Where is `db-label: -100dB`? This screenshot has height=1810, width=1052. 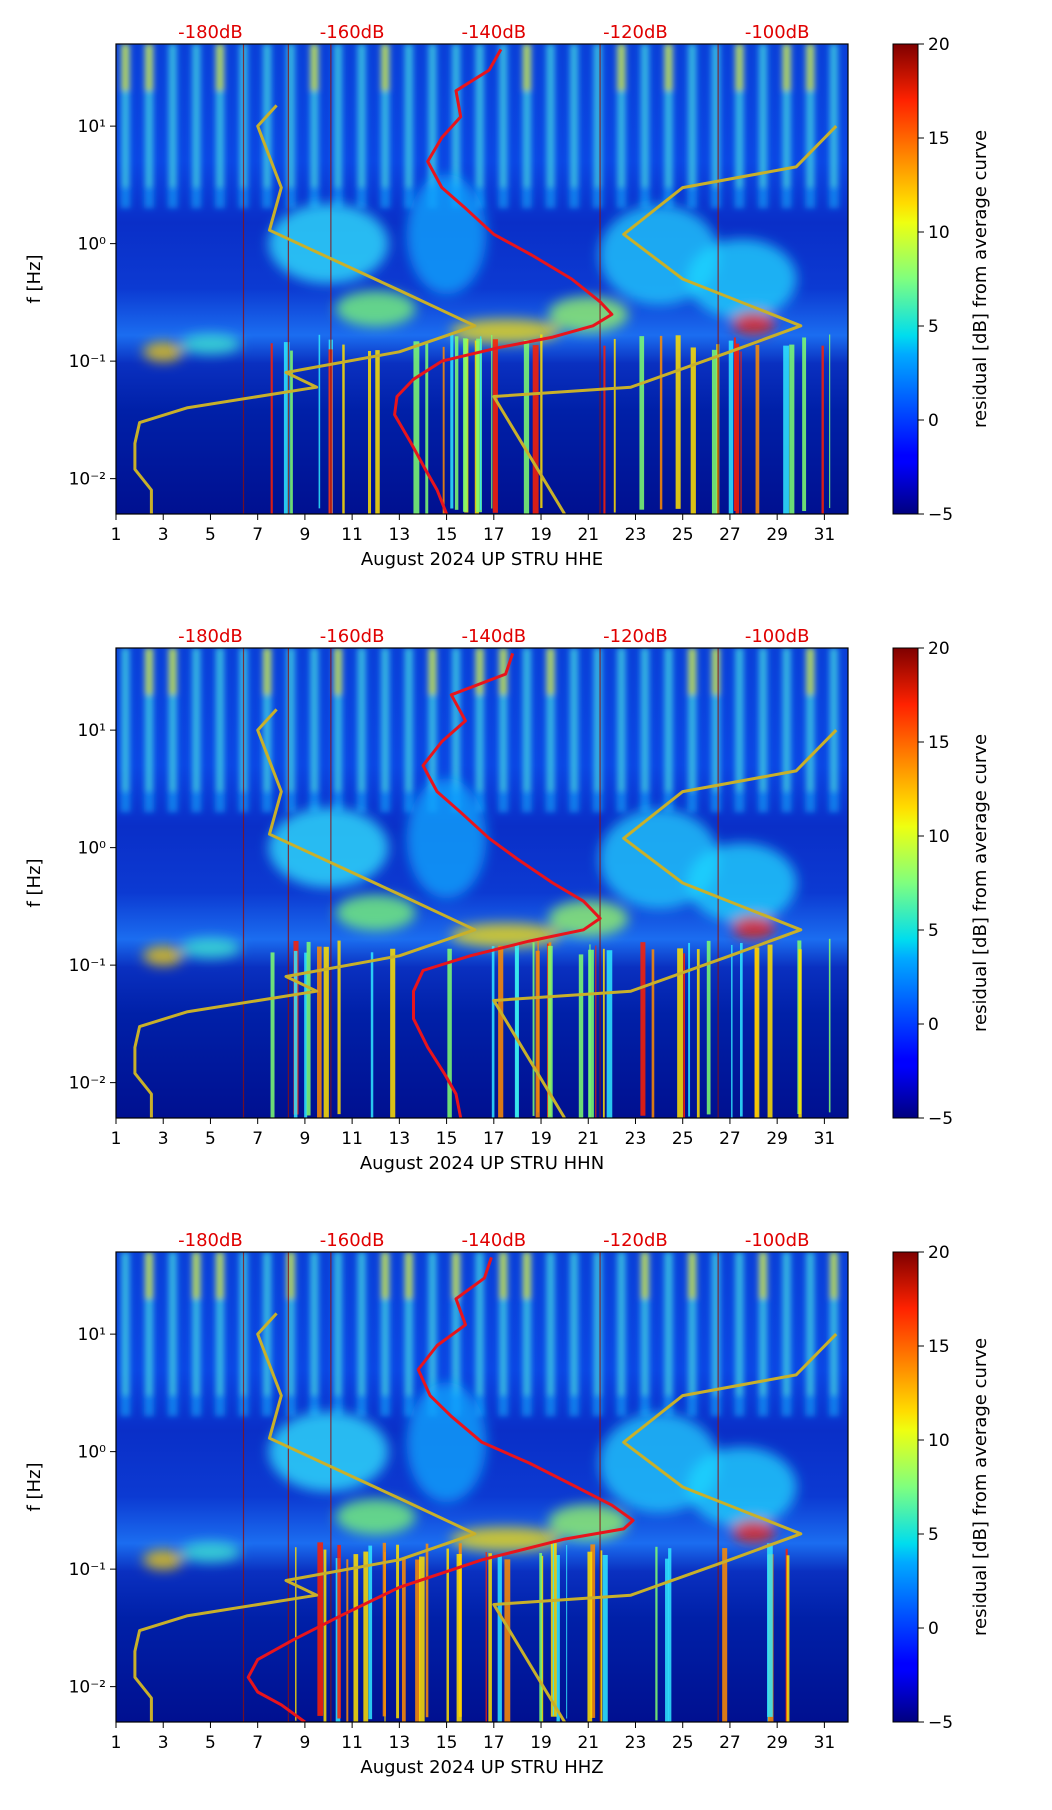 db-label: -100dB is located at coordinates (777, 1240).